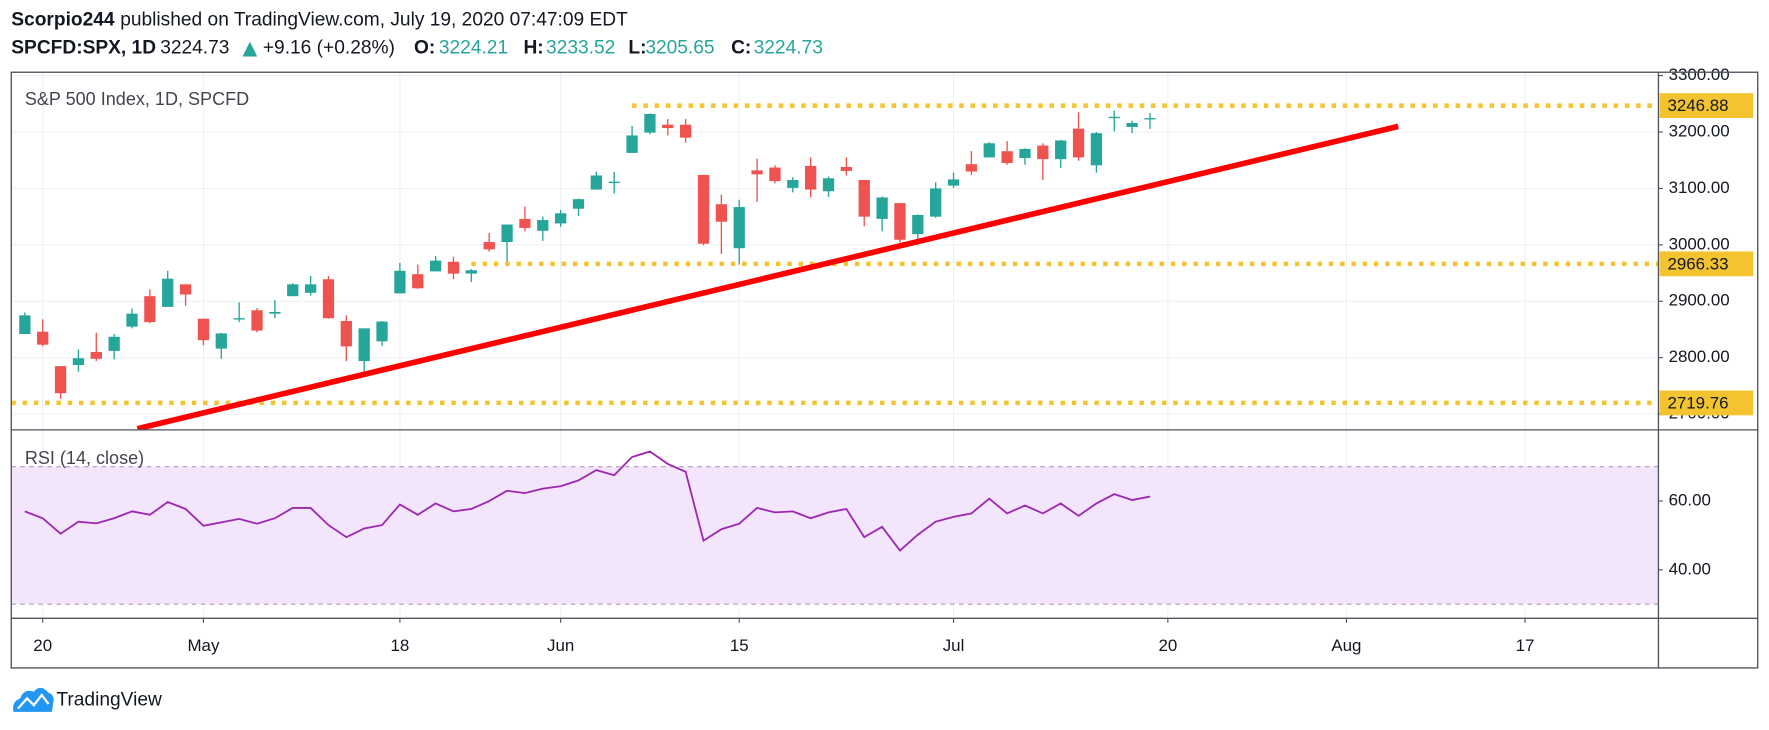 Image resolution: width=1769 pixels, height=730 pixels. What do you see at coordinates (33, 699) in the screenshot?
I see `logo` at bounding box center [33, 699].